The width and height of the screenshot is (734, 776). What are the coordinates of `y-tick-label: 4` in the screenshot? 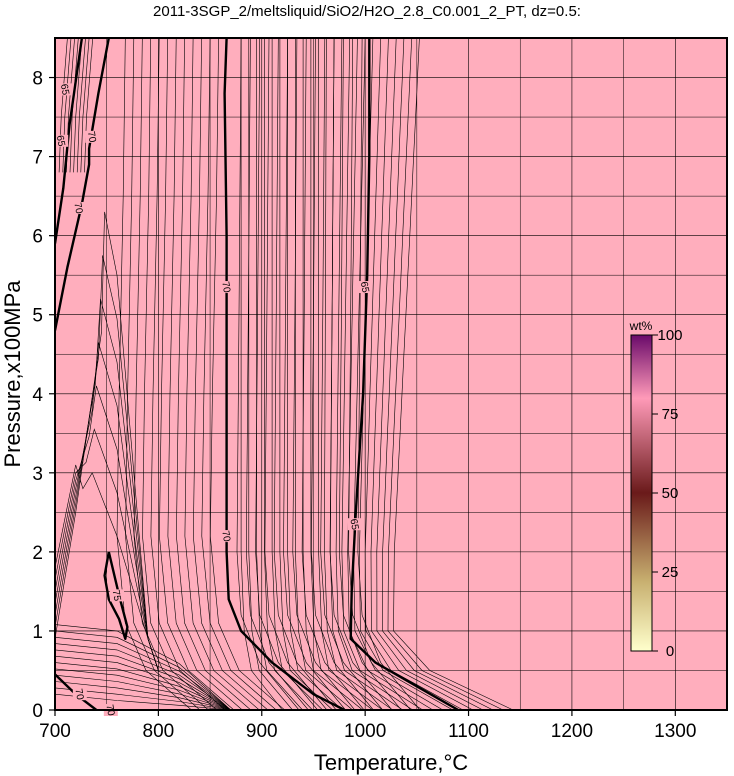 It's located at (37, 395).